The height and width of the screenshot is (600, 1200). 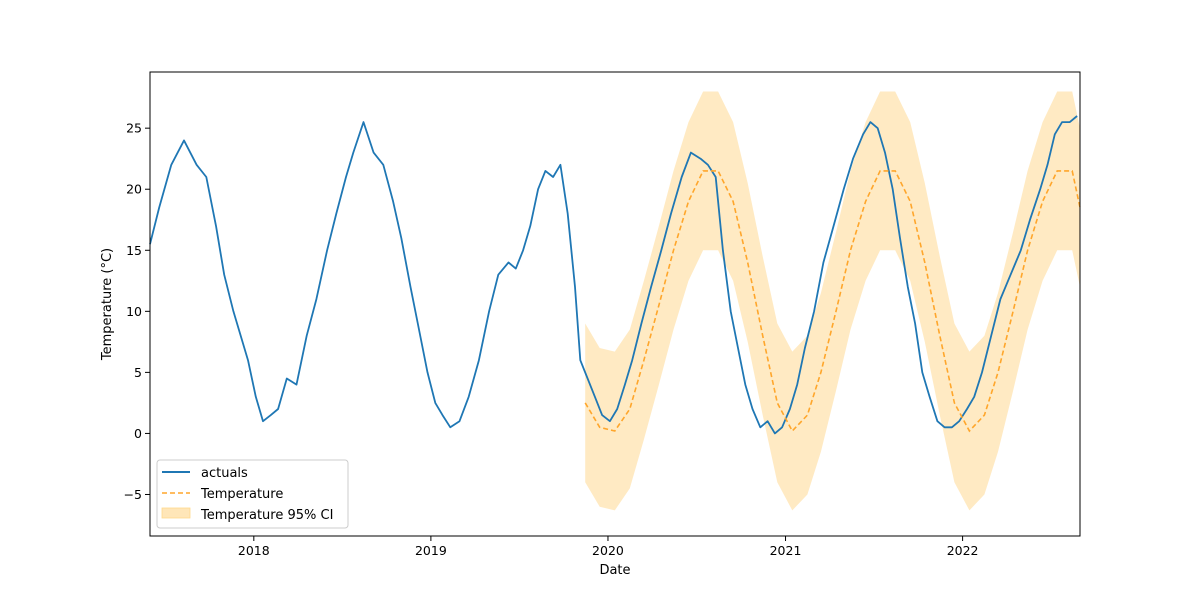 I want to click on legend-swatch-ci, so click(x=176, y=513).